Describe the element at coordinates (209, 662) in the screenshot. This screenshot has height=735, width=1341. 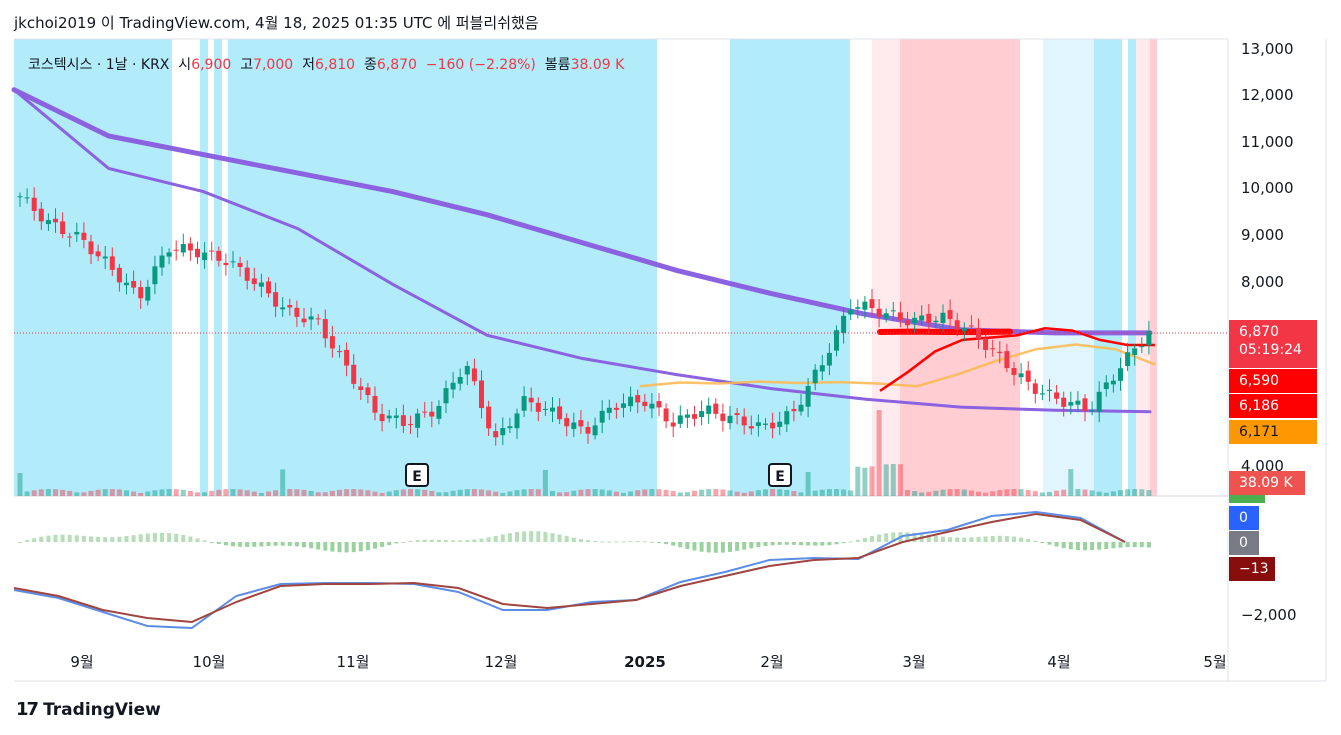
I see `x-tick-label: 10월` at that location.